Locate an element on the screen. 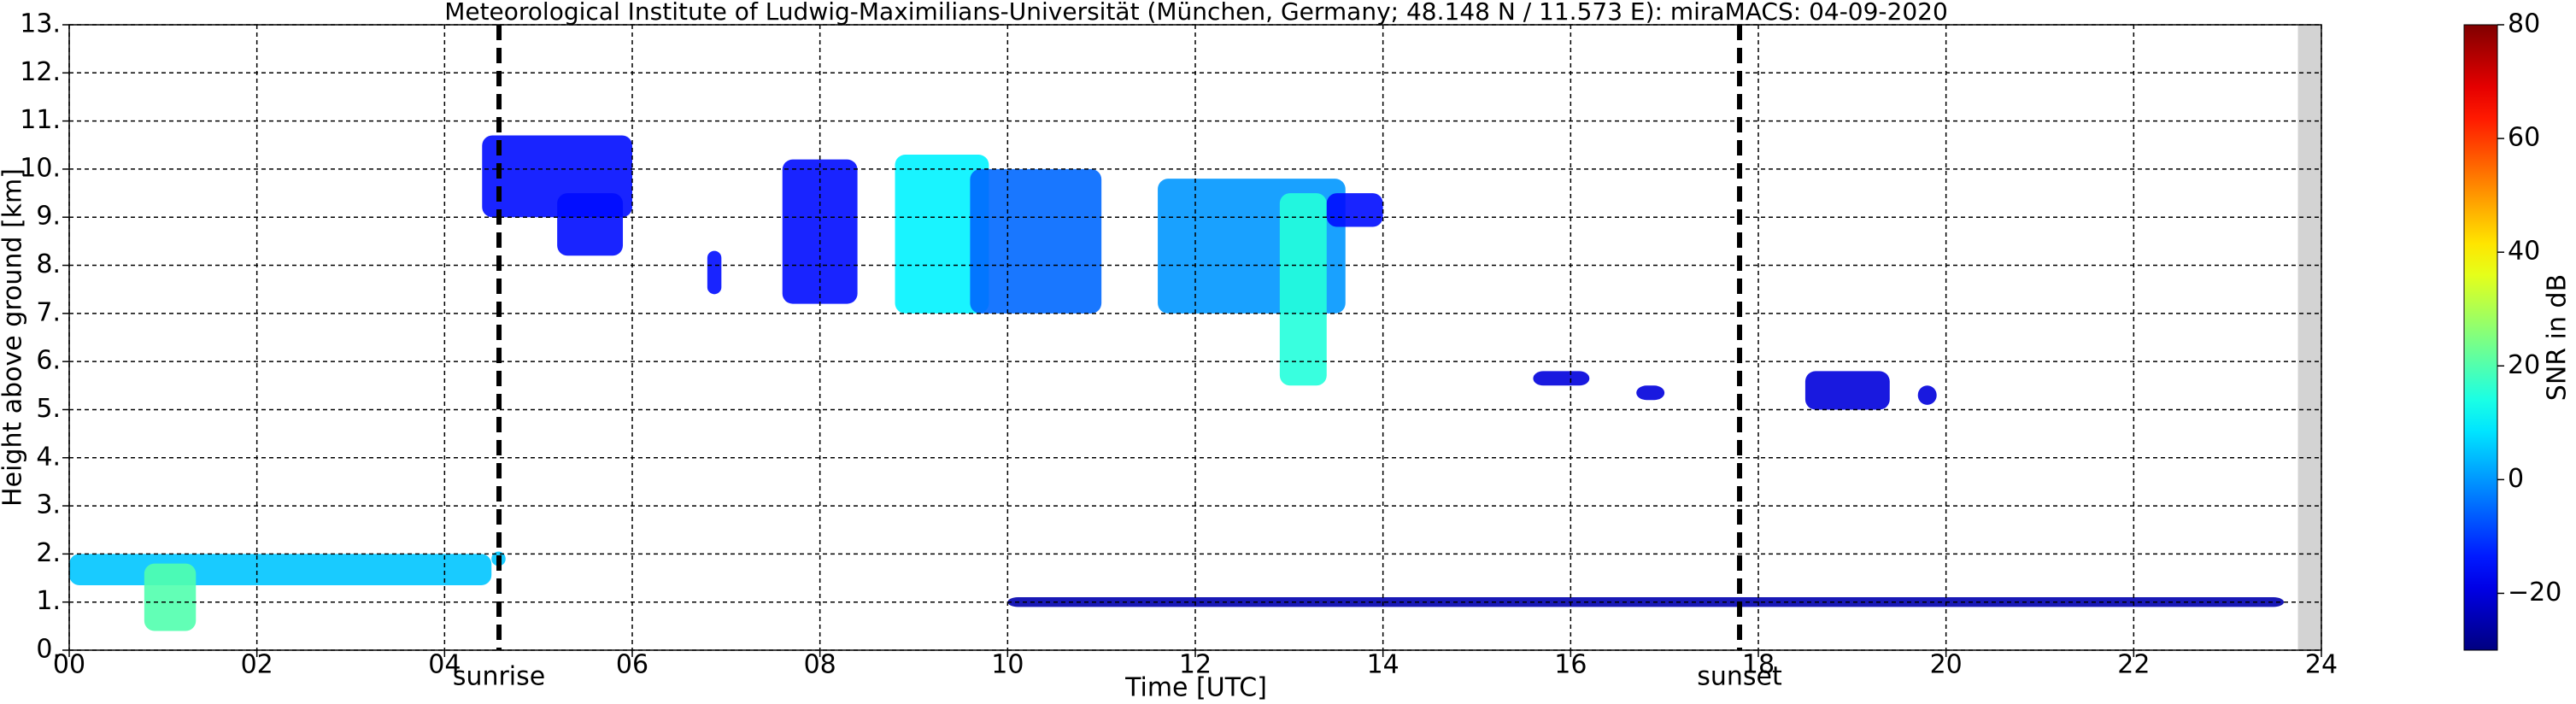 This screenshot has width=2576, height=704. x-tick-label: 06 is located at coordinates (632, 665).